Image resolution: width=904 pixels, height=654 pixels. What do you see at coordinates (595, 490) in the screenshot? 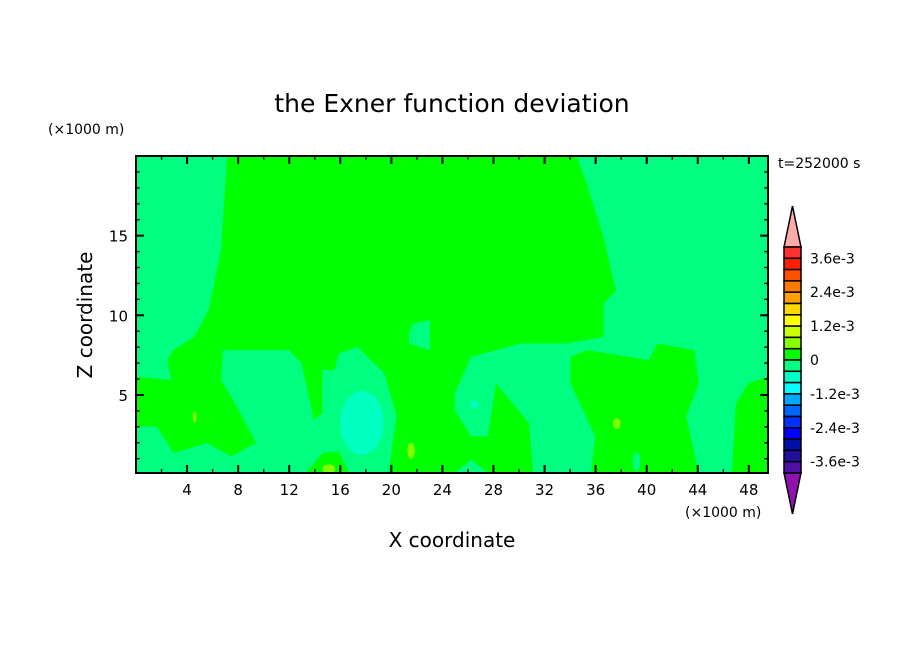
I see `x-tick-label: 36` at bounding box center [595, 490].